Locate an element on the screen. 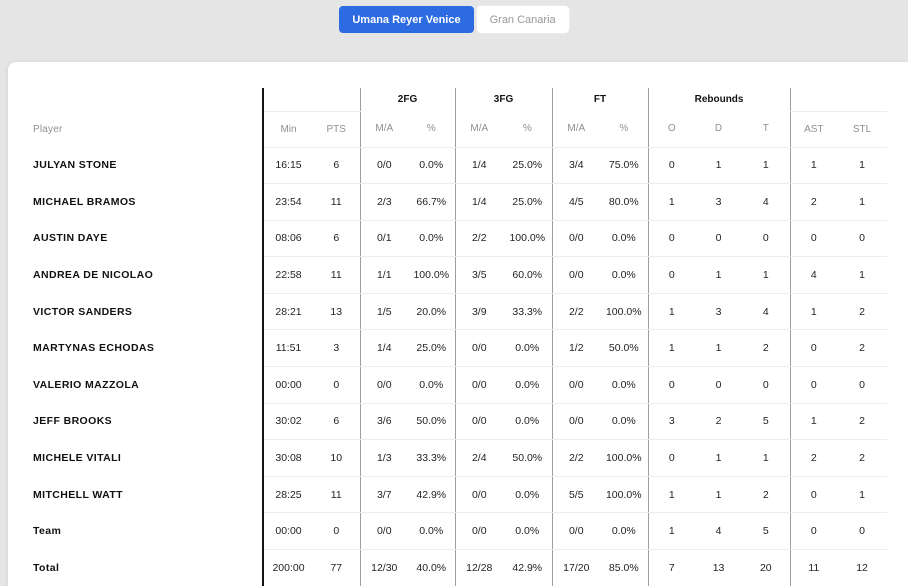  stat-cell: 12 is located at coordinates (862, 567).